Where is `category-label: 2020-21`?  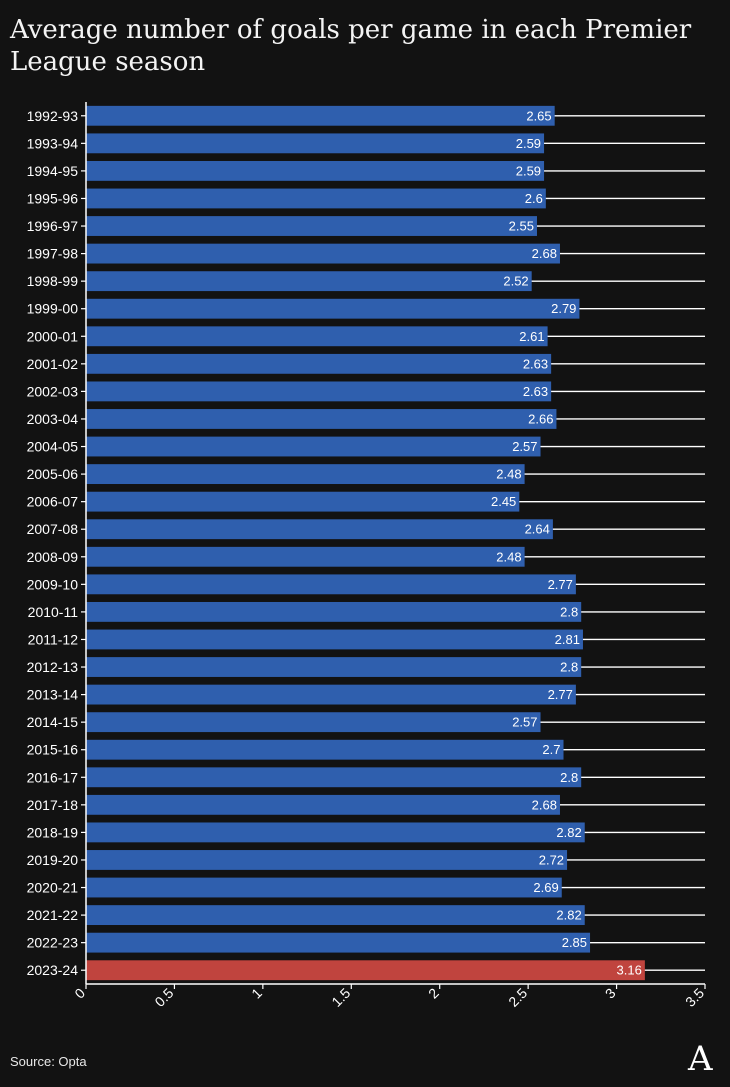 category-label: 2020-21 is located at coordinates (53, 888).